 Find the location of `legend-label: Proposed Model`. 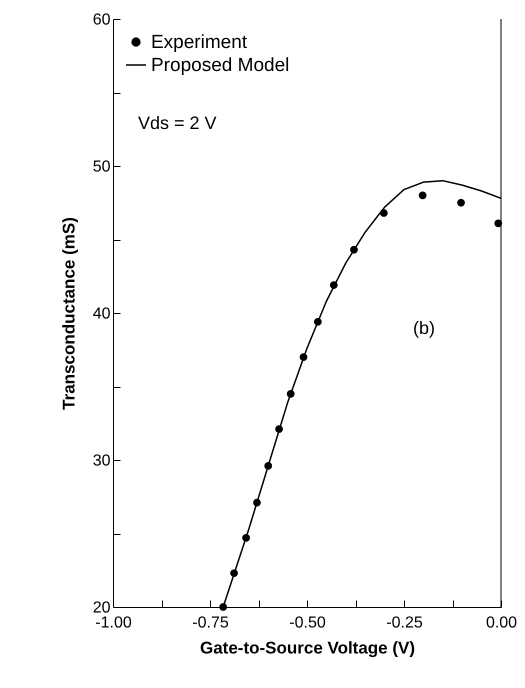

legend-label: Proposed Model is located at coordinates (220, 65).